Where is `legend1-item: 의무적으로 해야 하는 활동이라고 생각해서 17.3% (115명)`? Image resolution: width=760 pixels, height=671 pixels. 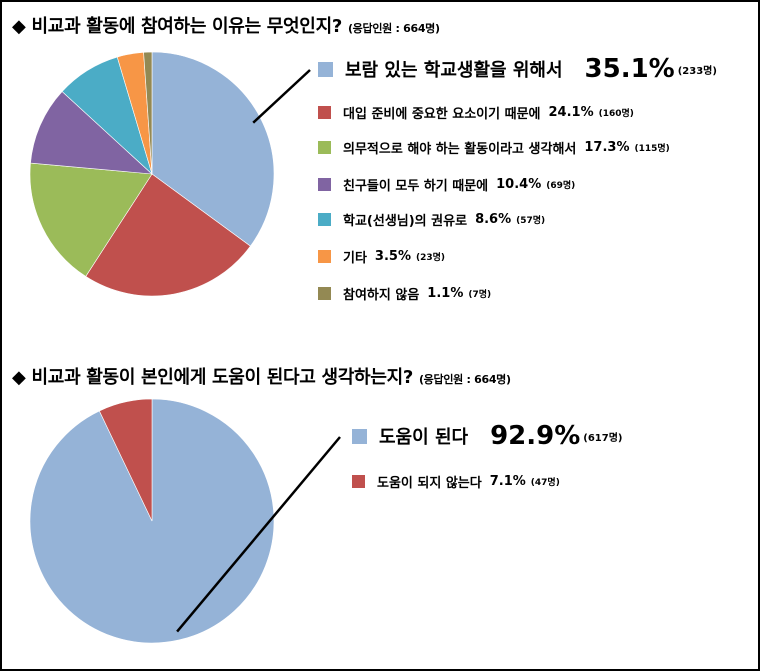 legend1-item: 의무적으로 해야 하는 활동이라고 생각해서 17.3% (115명) is located at coordinates (494, 147).